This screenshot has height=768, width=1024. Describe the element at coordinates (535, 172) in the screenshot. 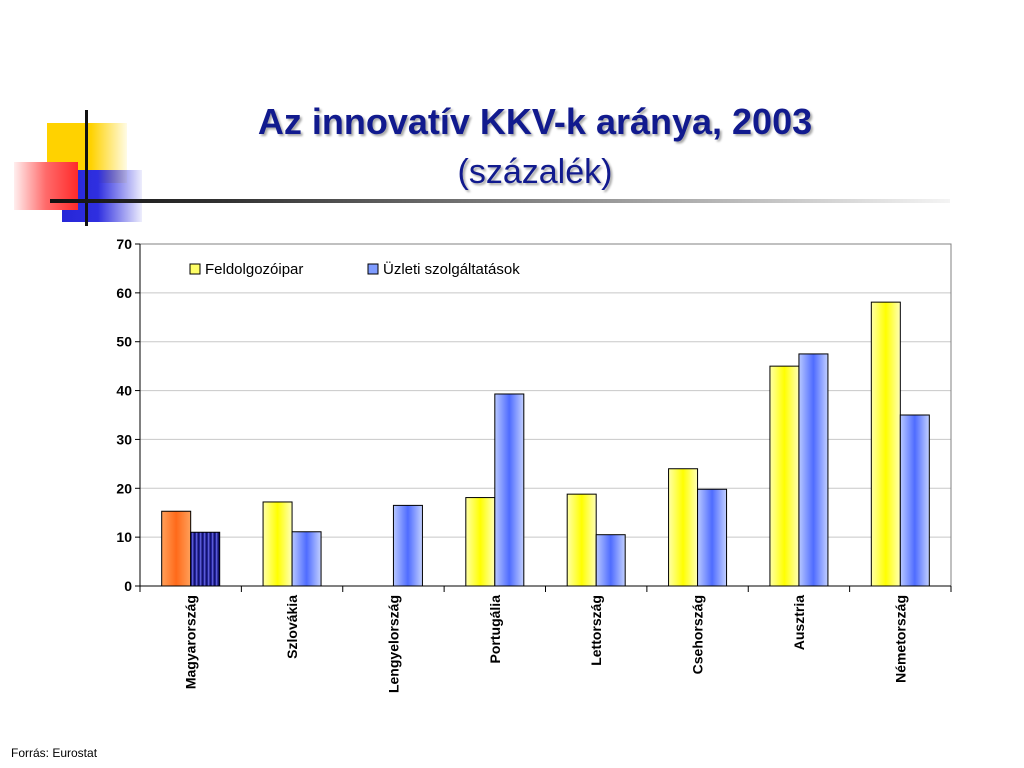

I see `slide-subtitle: (százalék)` at that location.